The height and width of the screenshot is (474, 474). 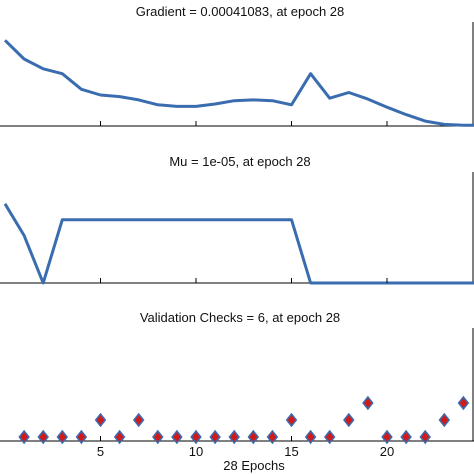 What do you see at coordinates (196, 451) in the screenshot?
I see `x-tick-label: 10` at bounding box center [196, 451].